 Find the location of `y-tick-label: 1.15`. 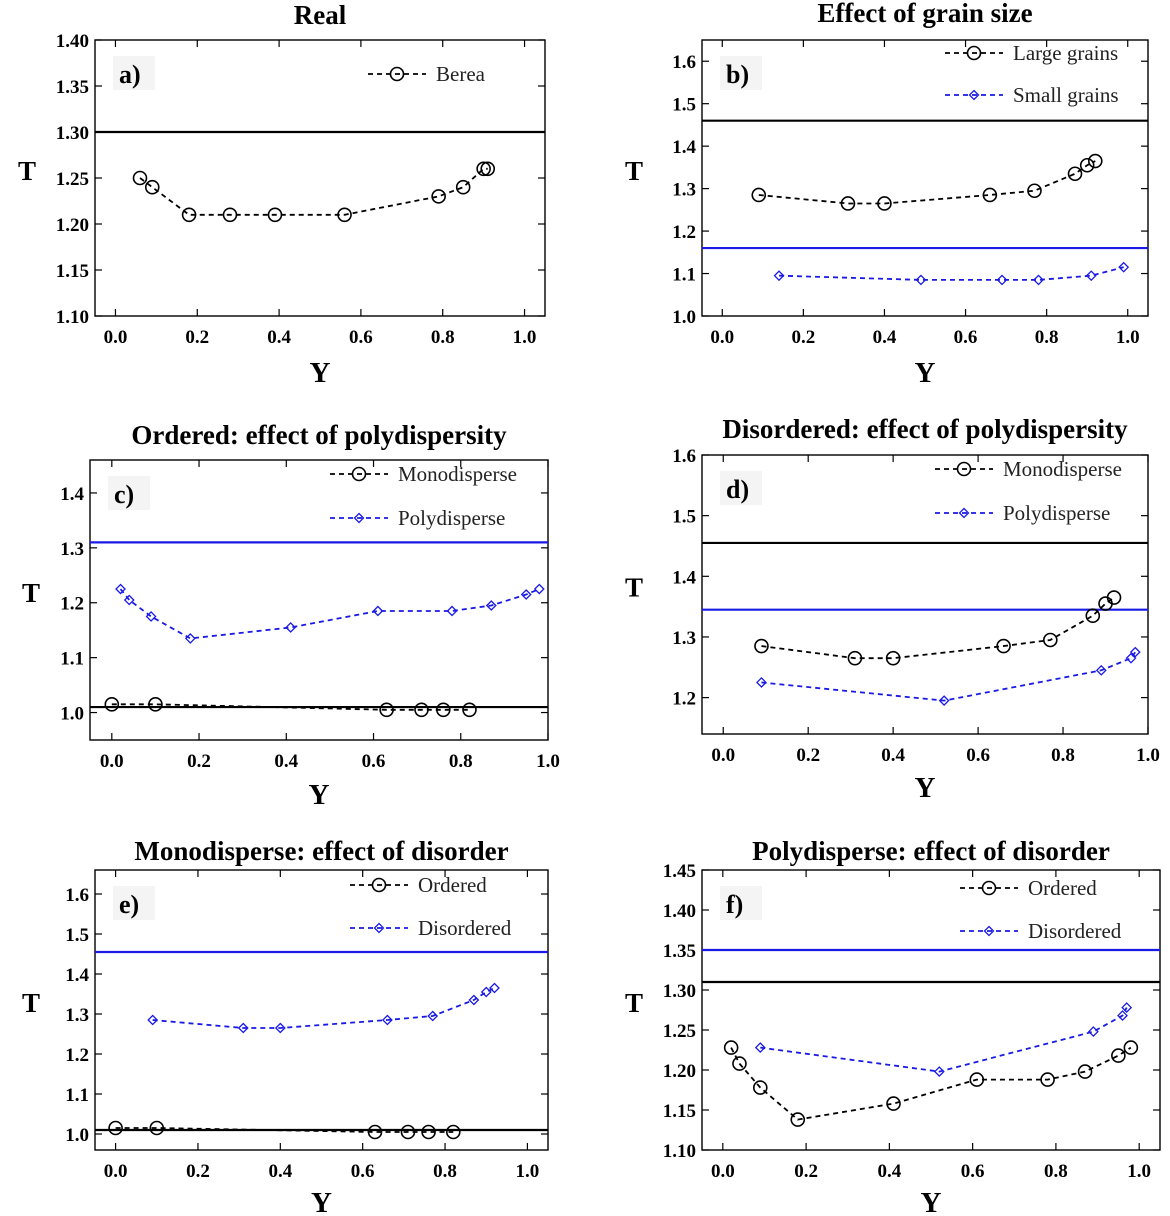

y-tick-label: 1.15 is located at coordinates (72, 271).